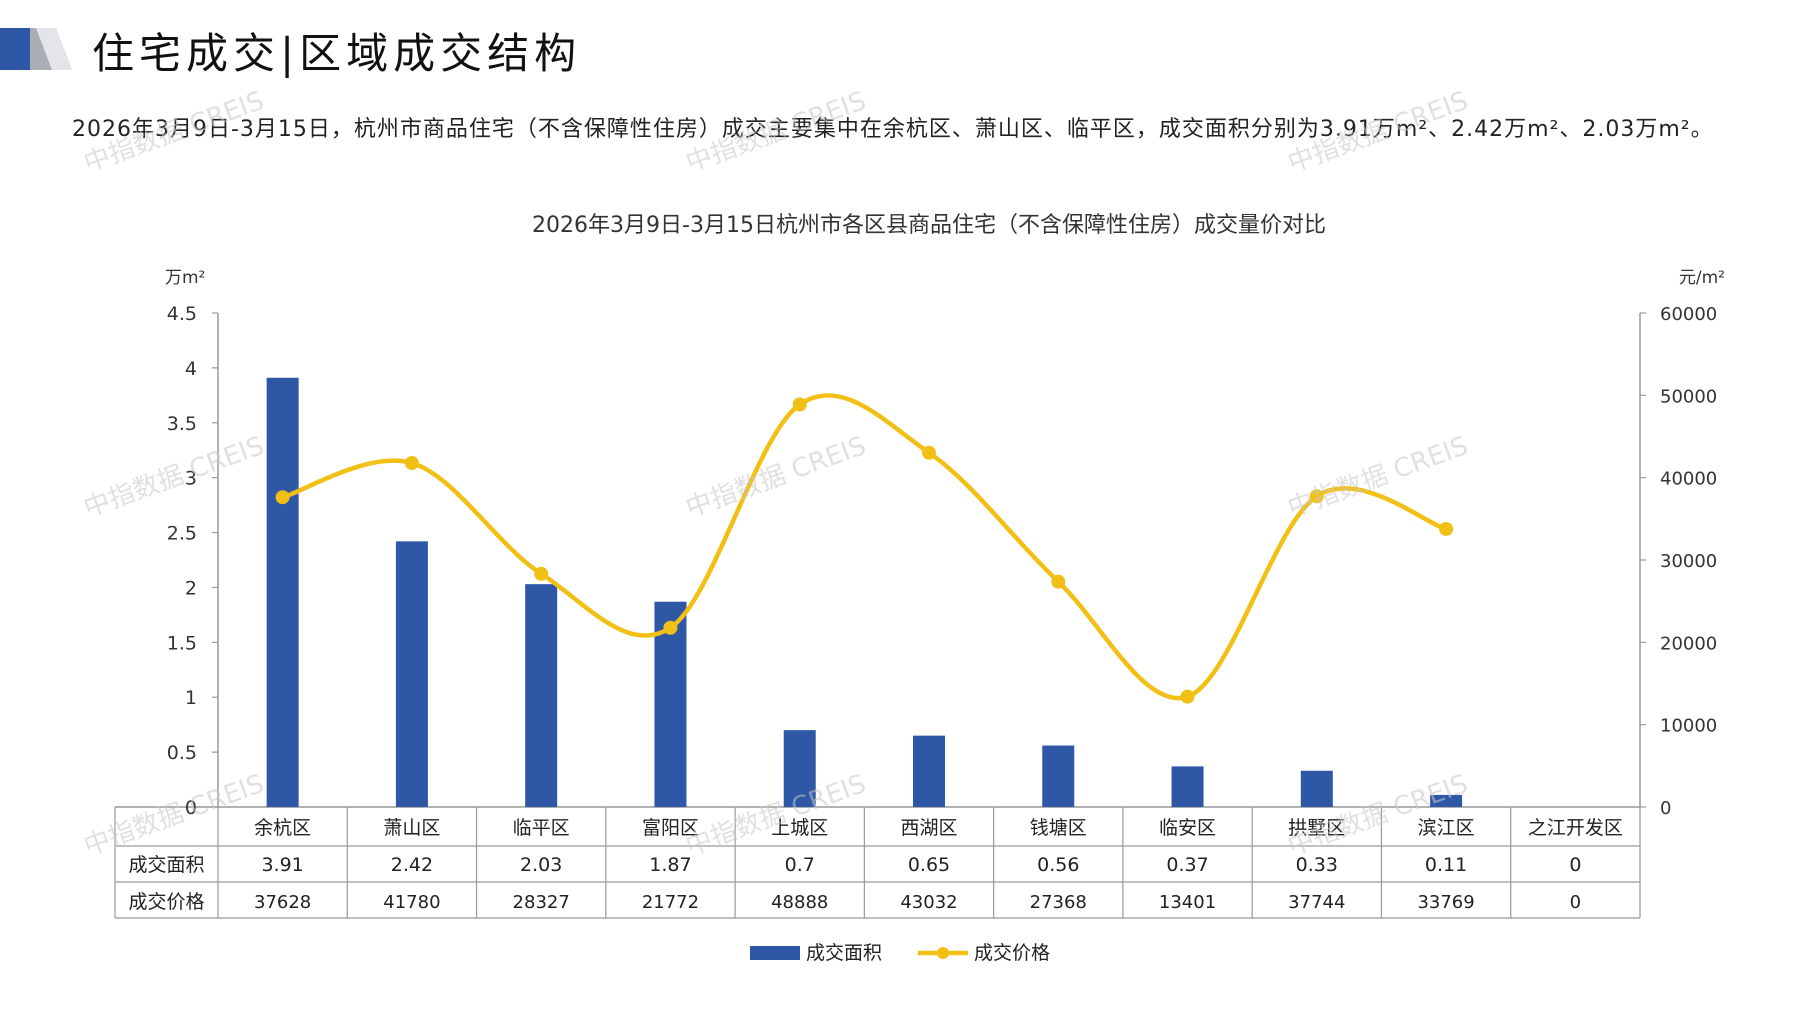  What do you see at coordinates (1688, 479) in the screenshot?
I see `right-tick-label: 40000` at bounding box center [1688, 479].